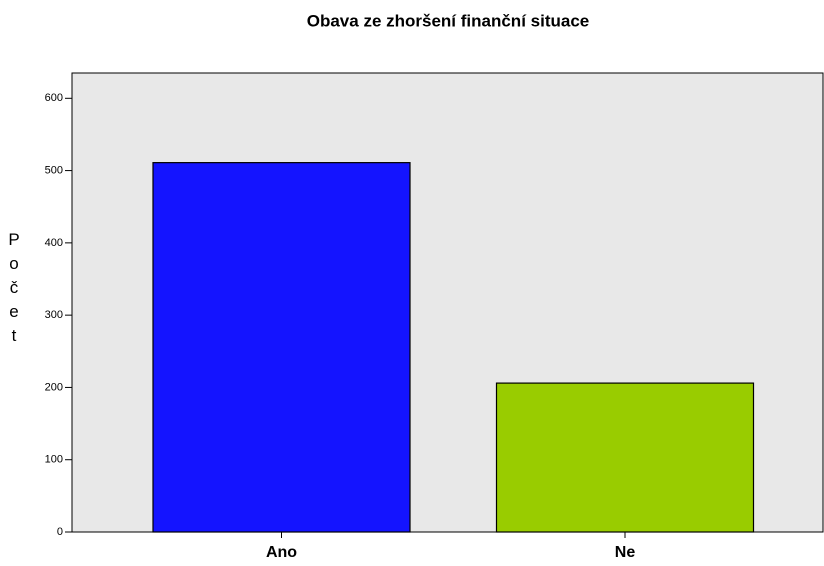 This screenshot has height=566, width=824. I want to click on chart-title: Obava ze zhoršení finanční situace, so click(448, 20).